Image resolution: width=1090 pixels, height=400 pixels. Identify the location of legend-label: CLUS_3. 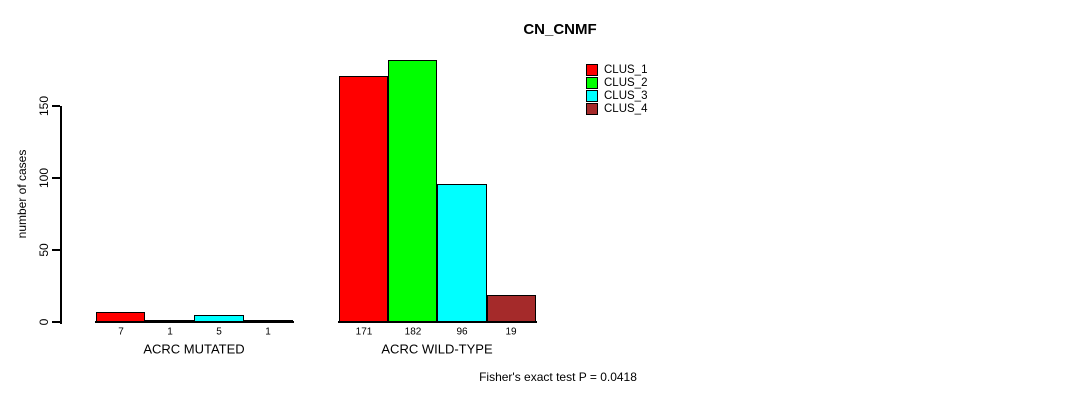
(626, 95).